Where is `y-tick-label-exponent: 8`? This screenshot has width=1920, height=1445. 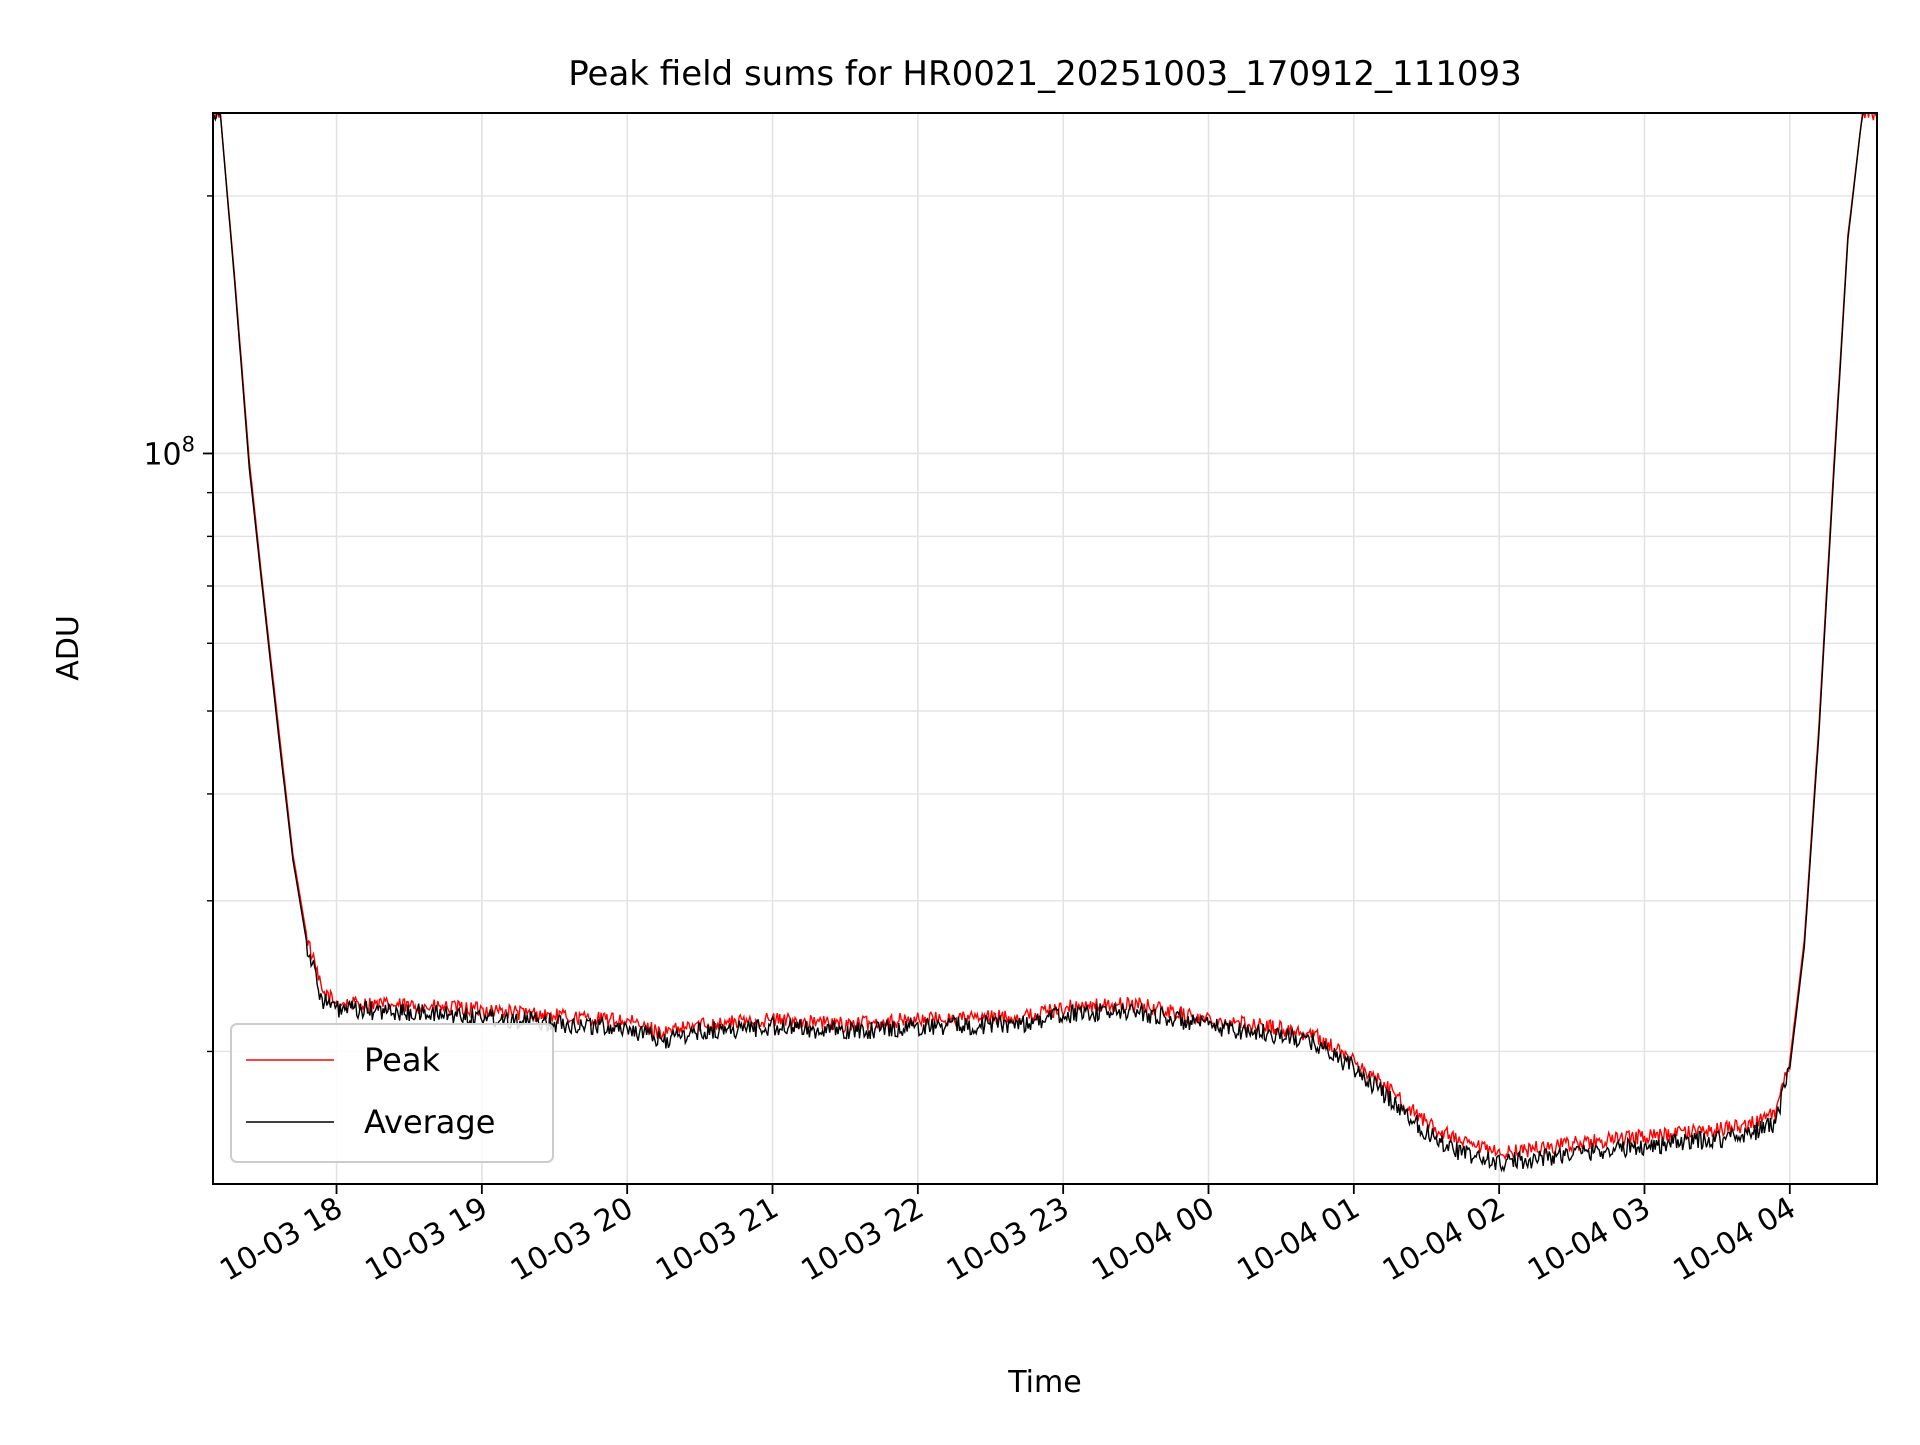
y-tick-label-exponent: 8 is located at coordinates (188, 444).